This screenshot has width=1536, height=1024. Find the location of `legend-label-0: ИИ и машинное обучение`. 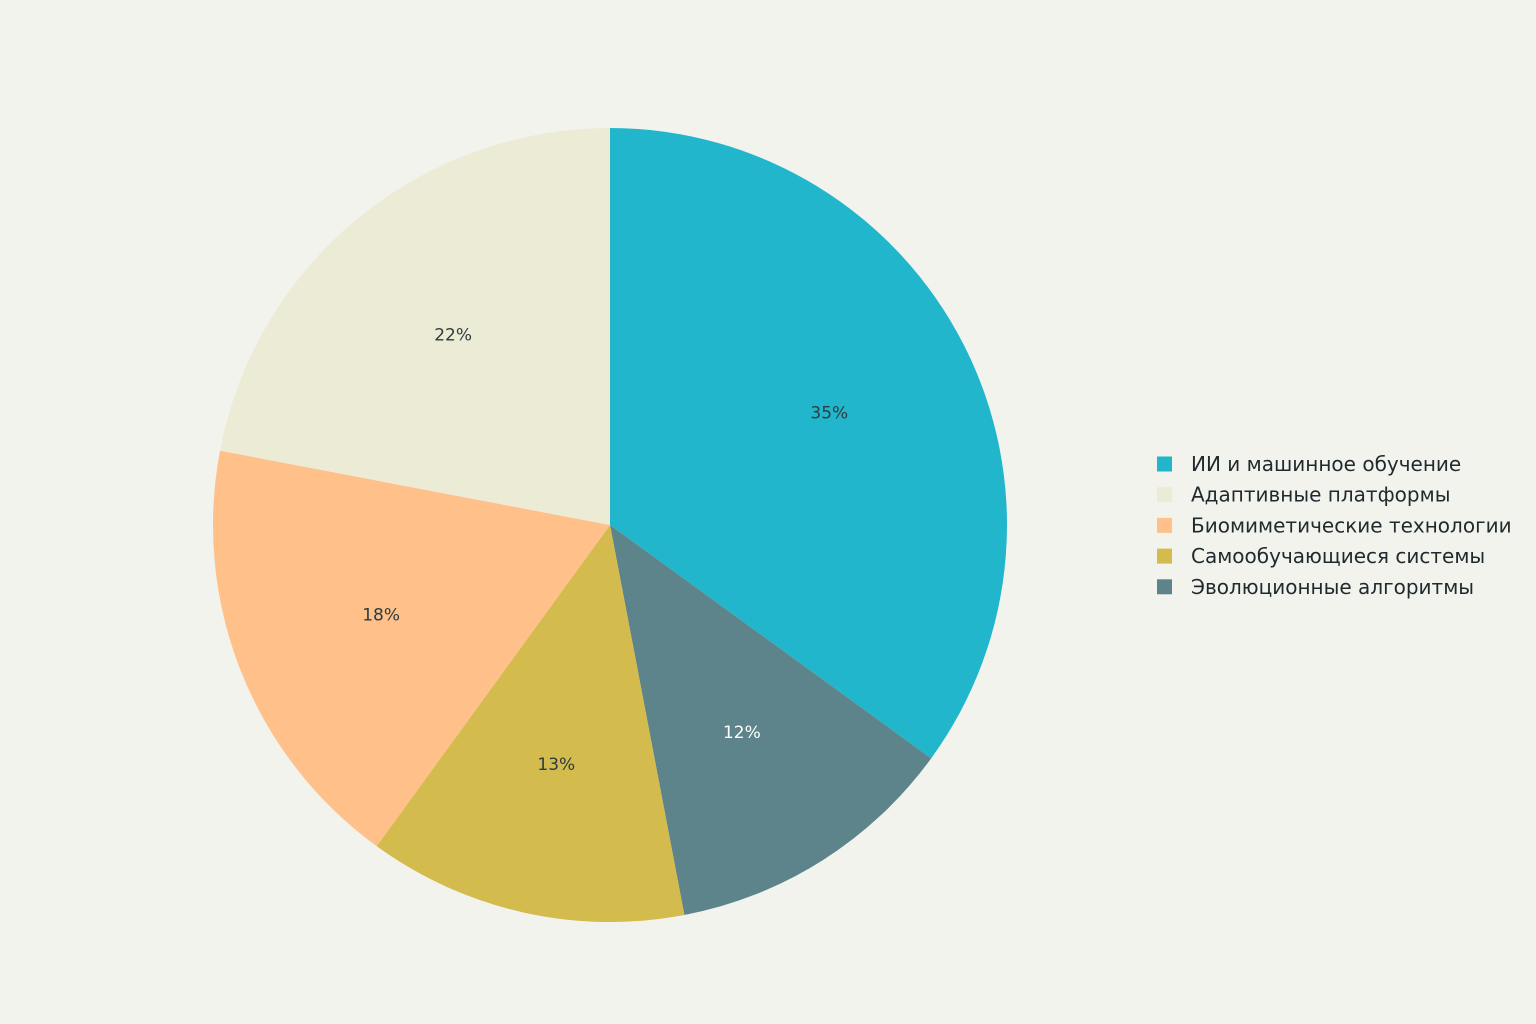

legend-label-0: ИИ и машинное обучение is located at coordinates (1326, 464).